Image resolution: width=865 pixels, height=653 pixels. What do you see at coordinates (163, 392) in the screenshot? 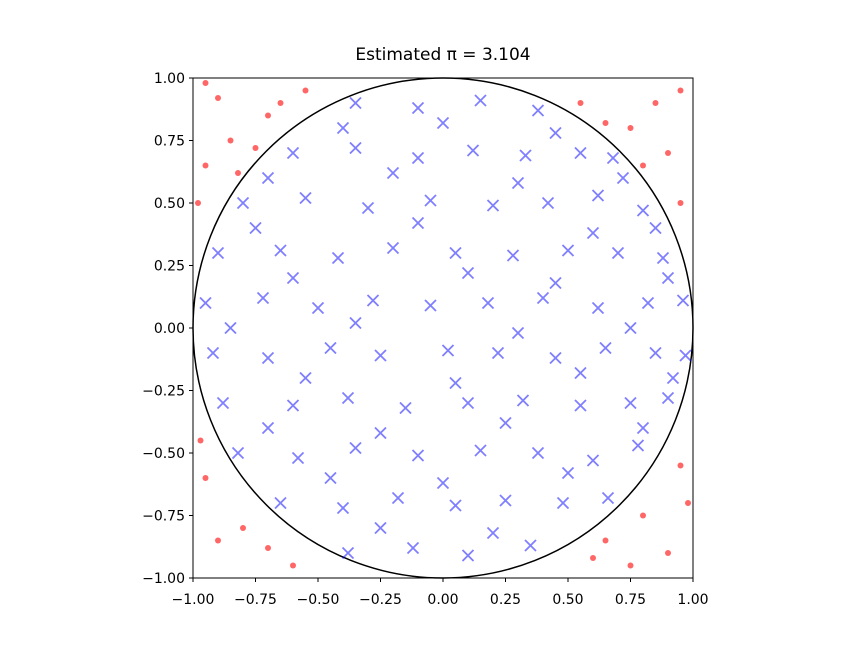
I see `y-tick-label: −0.25` at bounding box center [163, 392].